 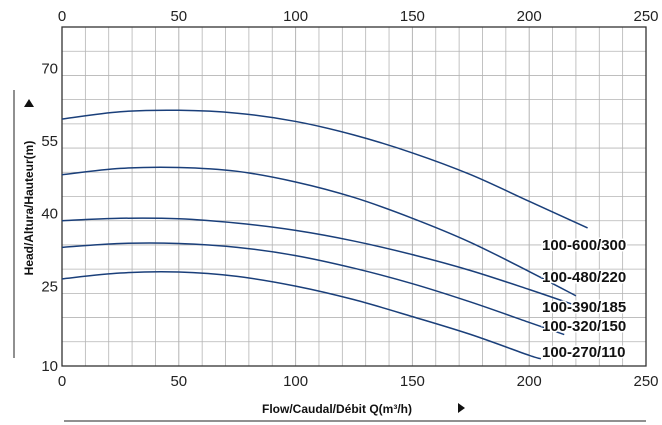 What do you see at coordinates (529, 16) in the screenshot?
I see `x-tick-label-top: 200` at bounding box center [529, 16].